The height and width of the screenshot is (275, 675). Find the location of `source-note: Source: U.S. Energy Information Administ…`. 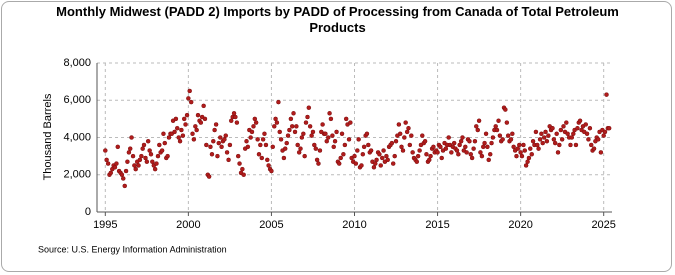

source-note: Source: U.S. Energy Information Administ… is located at coordinates (132, 249).